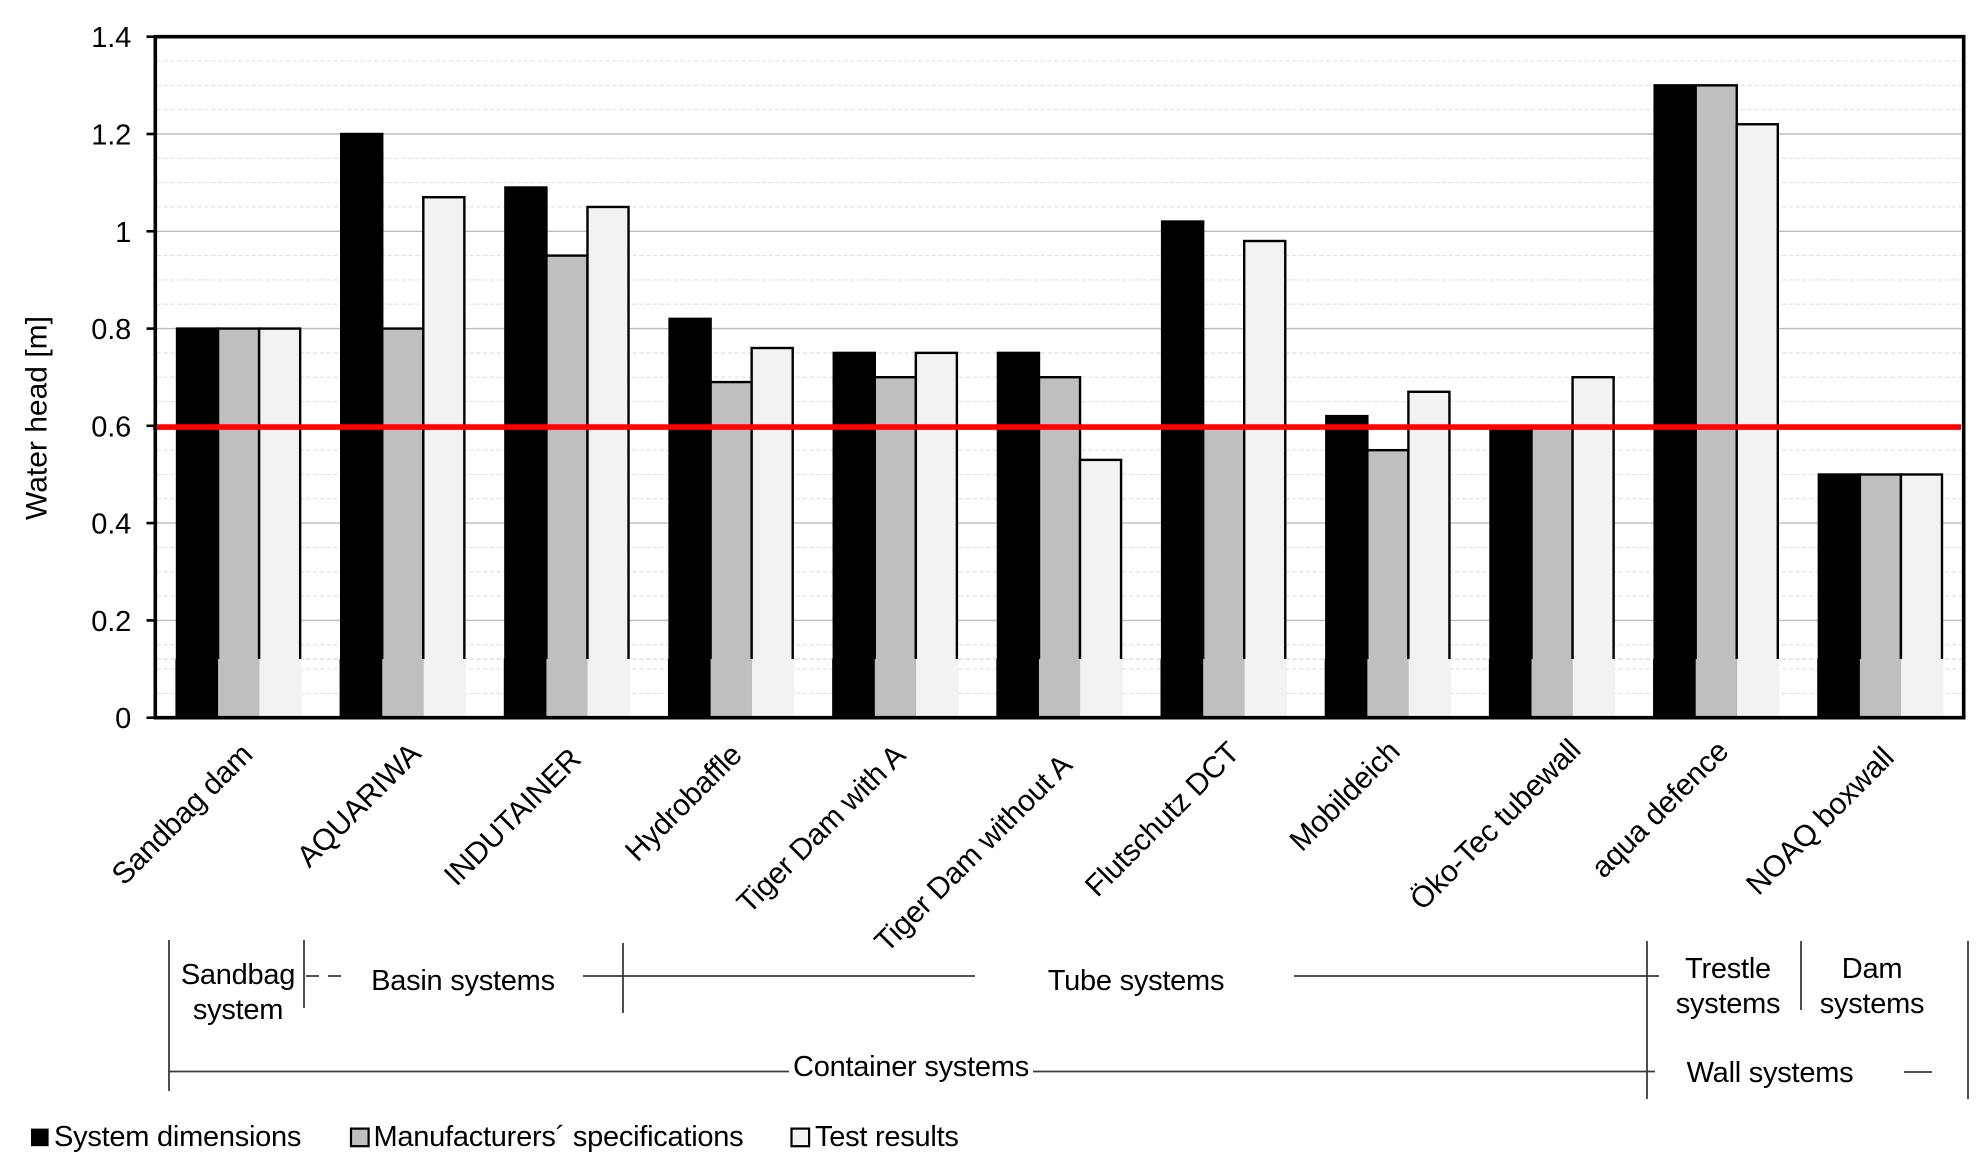  What do you see at coordinates (238, 975) in the screenshot?
I see `svg-text: Sandbag` at bounding box center [238, 975].